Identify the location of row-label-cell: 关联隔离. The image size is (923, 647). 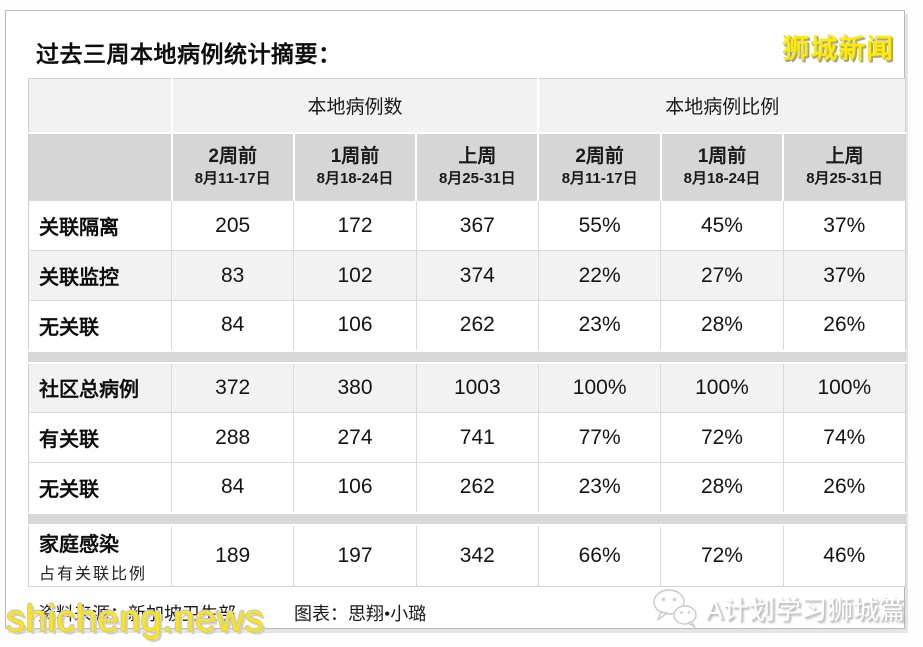
(100, 225).